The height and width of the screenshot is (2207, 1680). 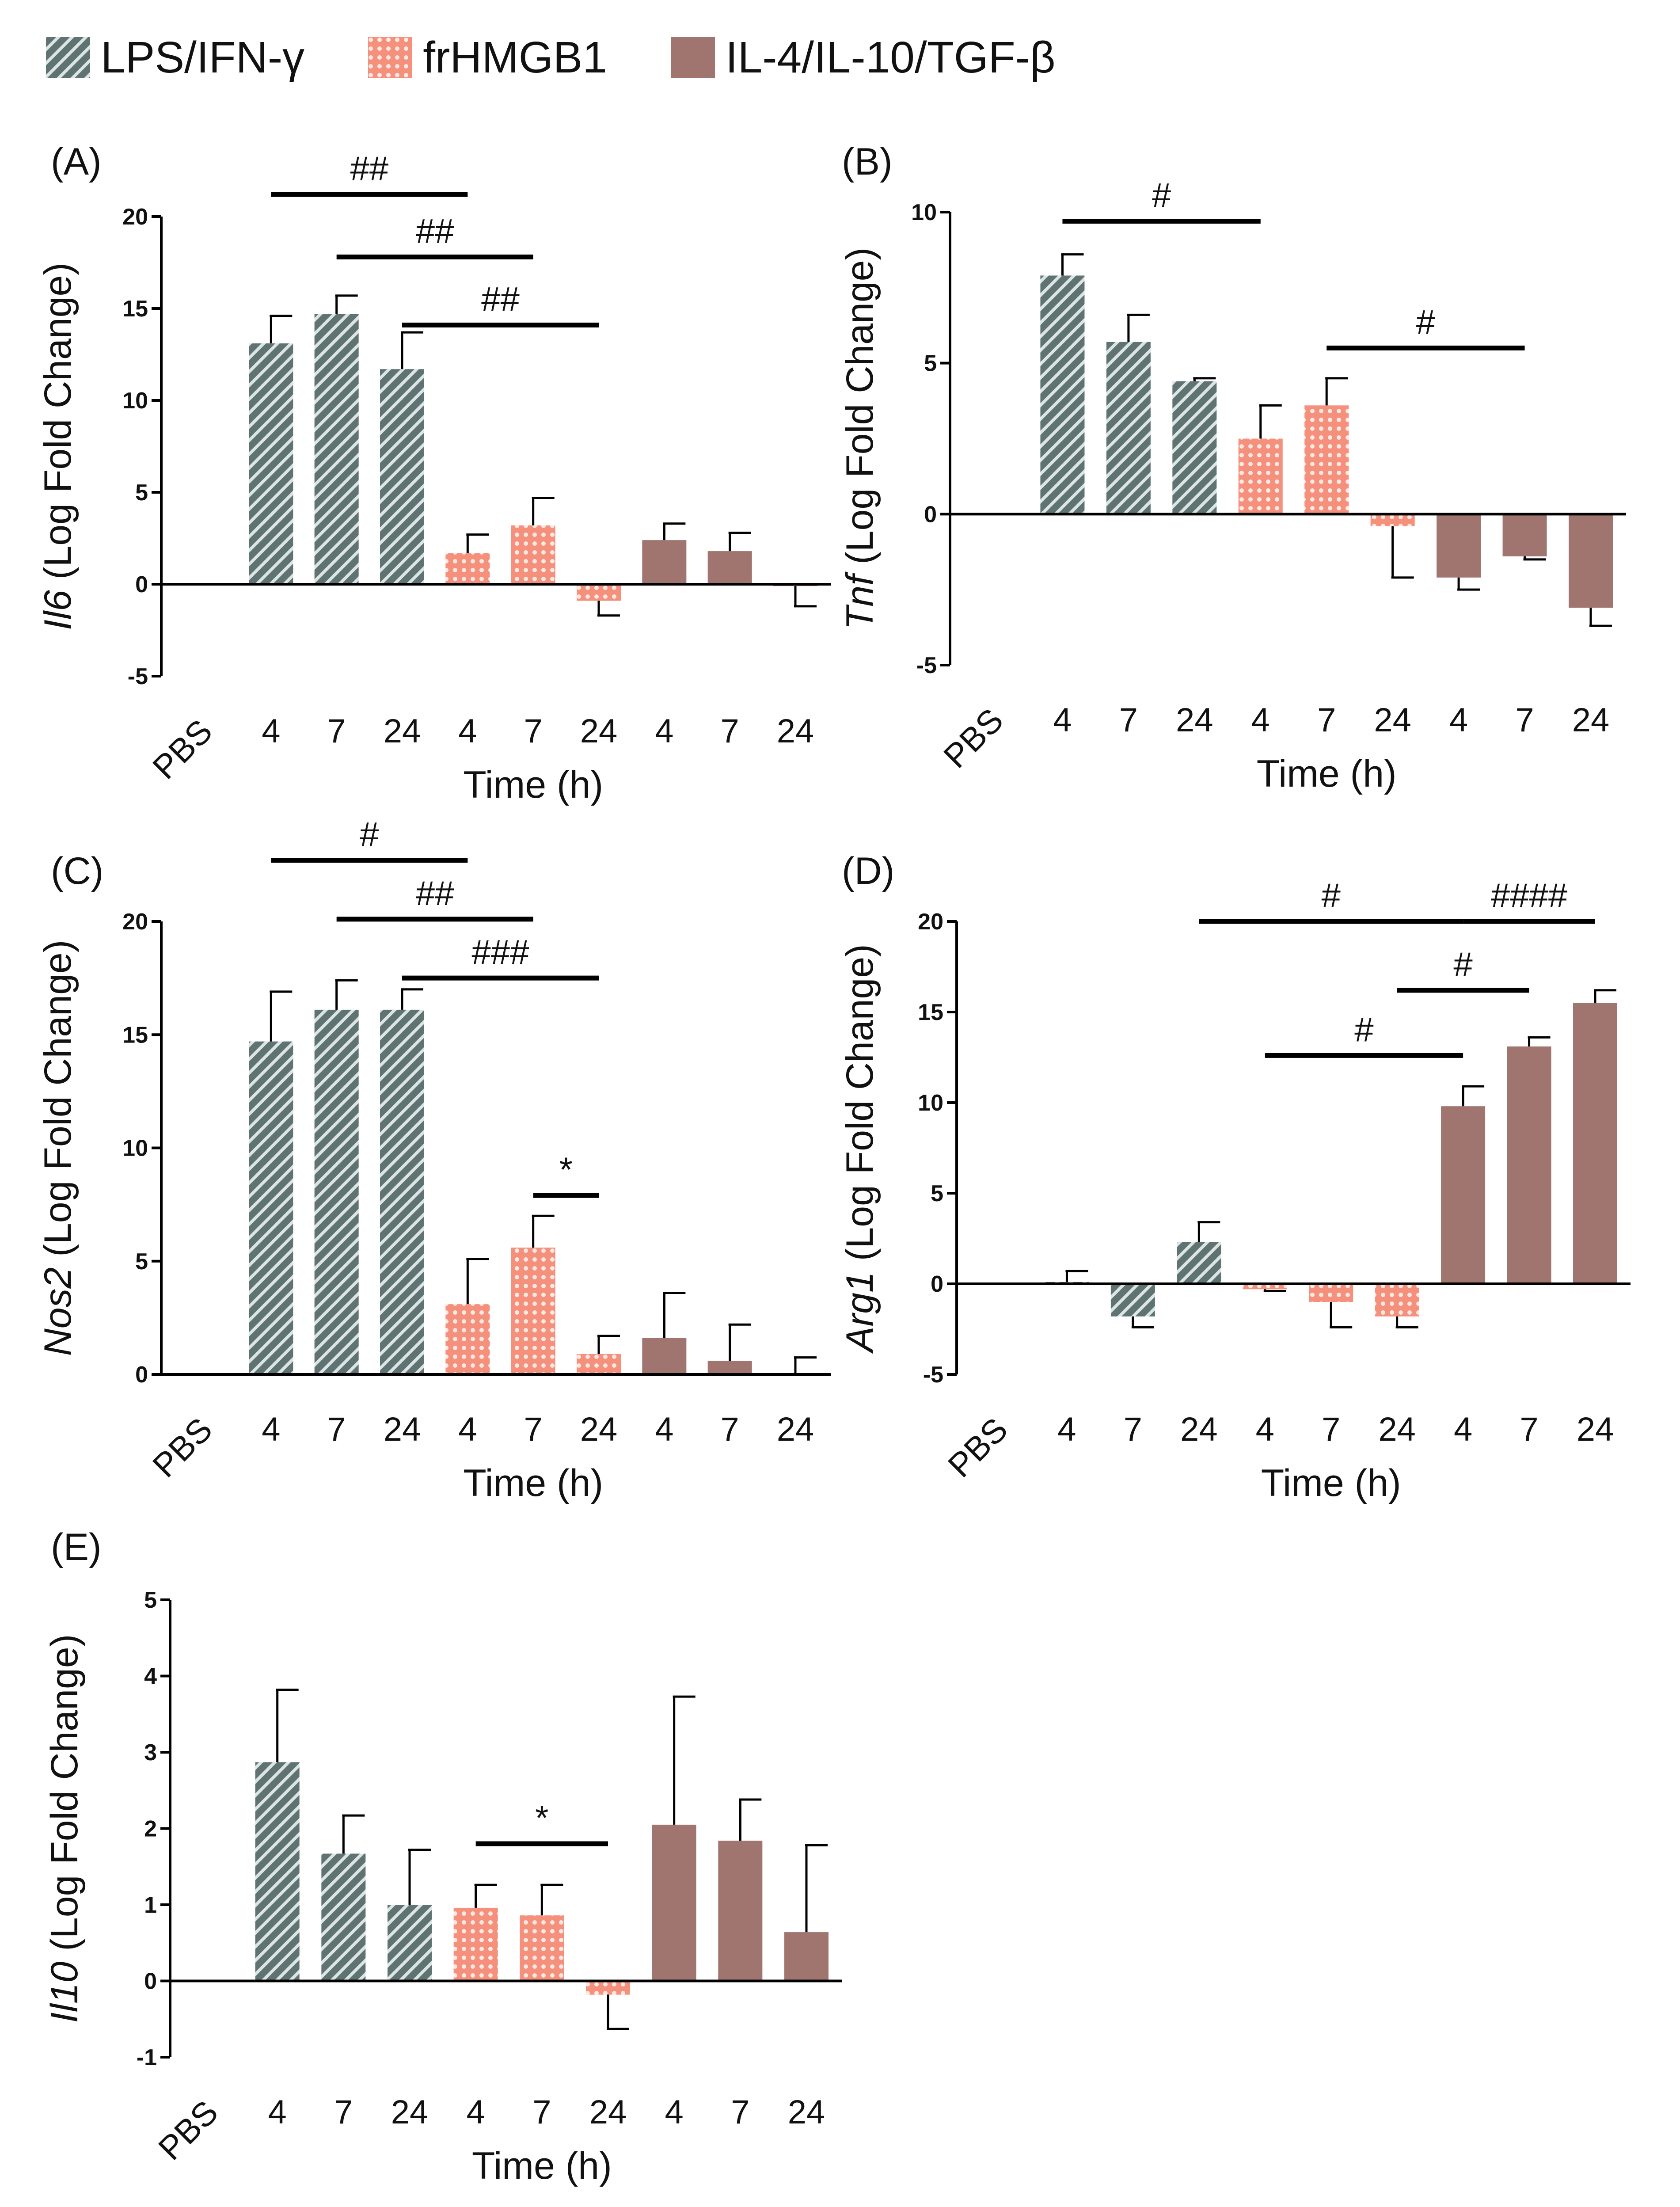 I want to click on significance-label: ####, so click(x=1529, y=895).